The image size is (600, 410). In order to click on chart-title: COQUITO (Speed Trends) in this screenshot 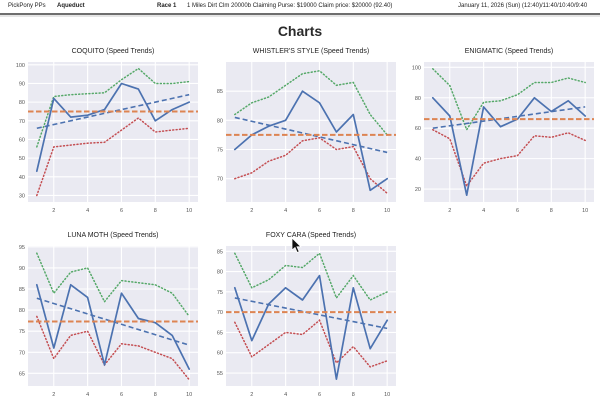, I will do `click(113, 51)`.